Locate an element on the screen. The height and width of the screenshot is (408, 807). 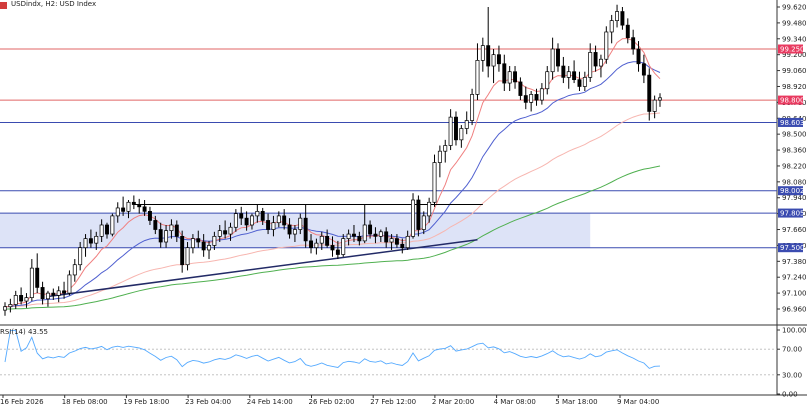
time-tick-label: 2 Mar 20:00 is located at coordinates (453, 402).